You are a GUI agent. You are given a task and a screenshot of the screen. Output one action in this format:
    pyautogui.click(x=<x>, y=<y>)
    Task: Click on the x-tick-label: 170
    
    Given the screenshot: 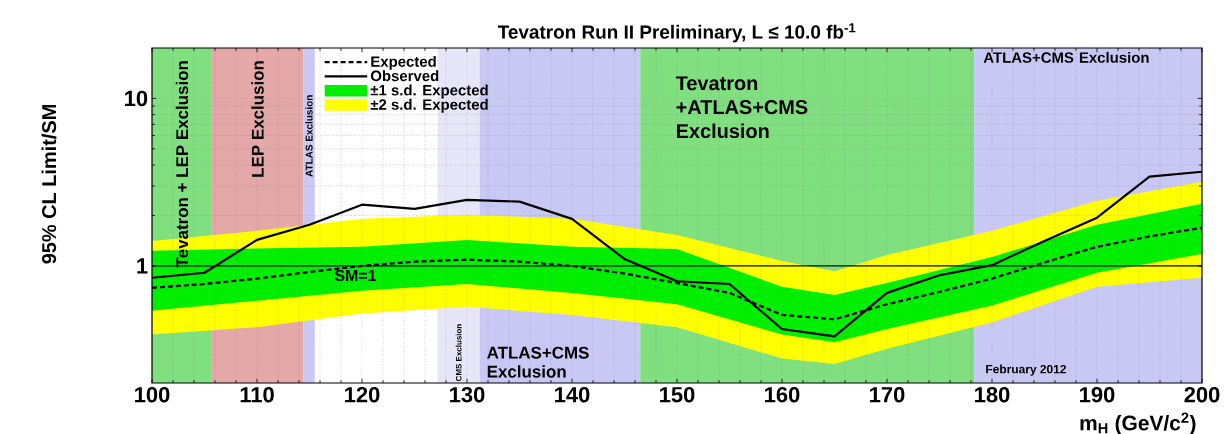 What is the action you would take?
    pyautogui.click(x=887, y=394)
    